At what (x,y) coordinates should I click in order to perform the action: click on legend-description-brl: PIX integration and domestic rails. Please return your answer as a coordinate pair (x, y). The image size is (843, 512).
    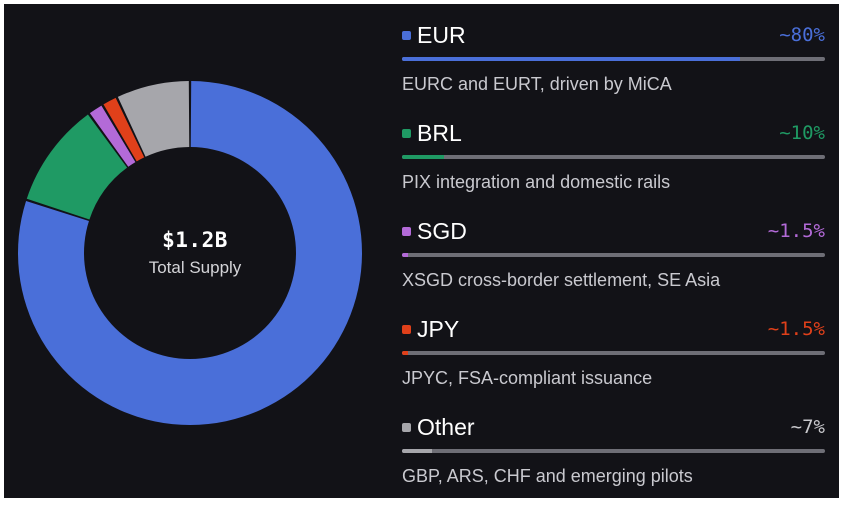
    Looking at the image, I should click on (536, 182).